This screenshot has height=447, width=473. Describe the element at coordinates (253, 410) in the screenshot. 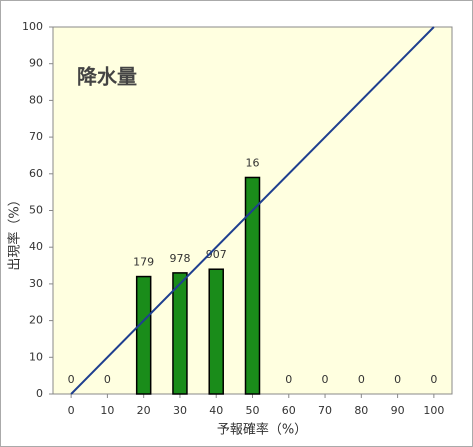

I see `x-tick-label: 50` at that location.